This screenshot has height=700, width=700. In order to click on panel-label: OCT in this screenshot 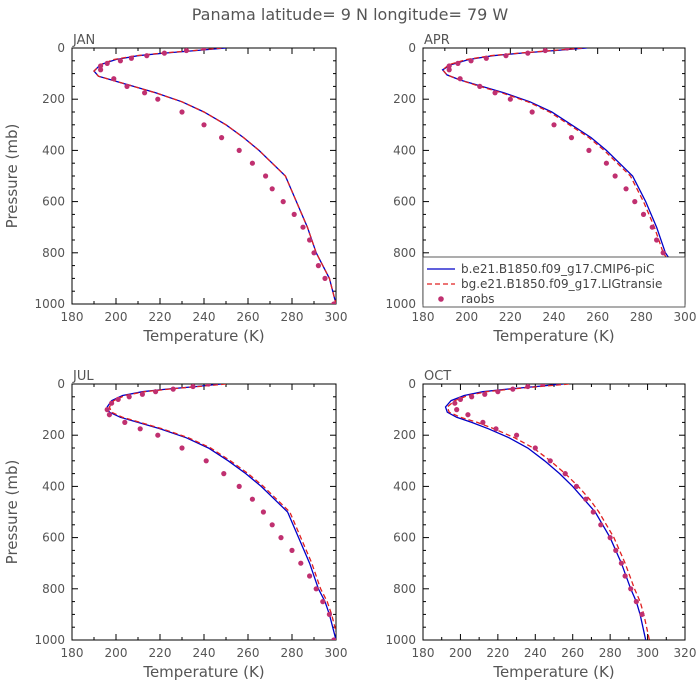, I will do `click(437, 376)`.